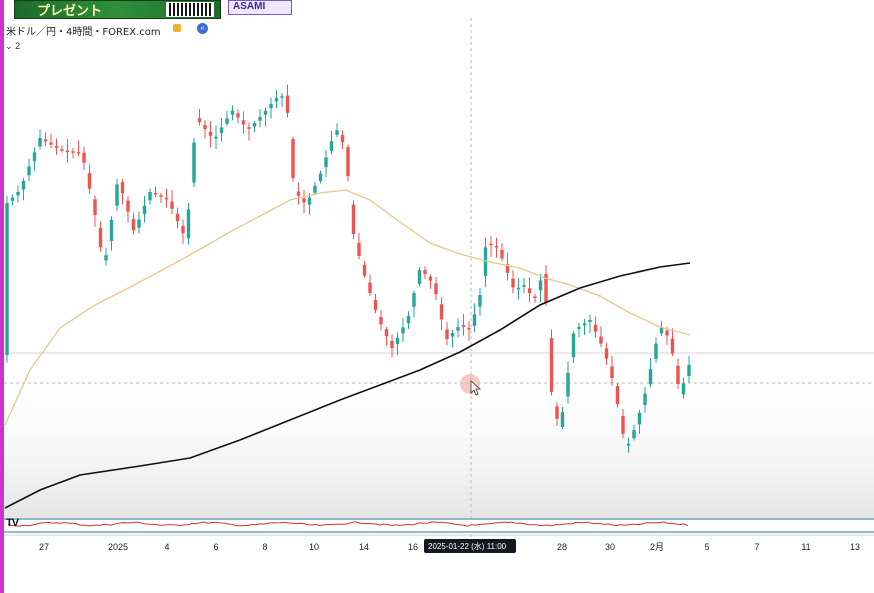  Describe the element at coordinates (657, 547) in the screenshot. I see `x-tick-label: 2月` at that location.